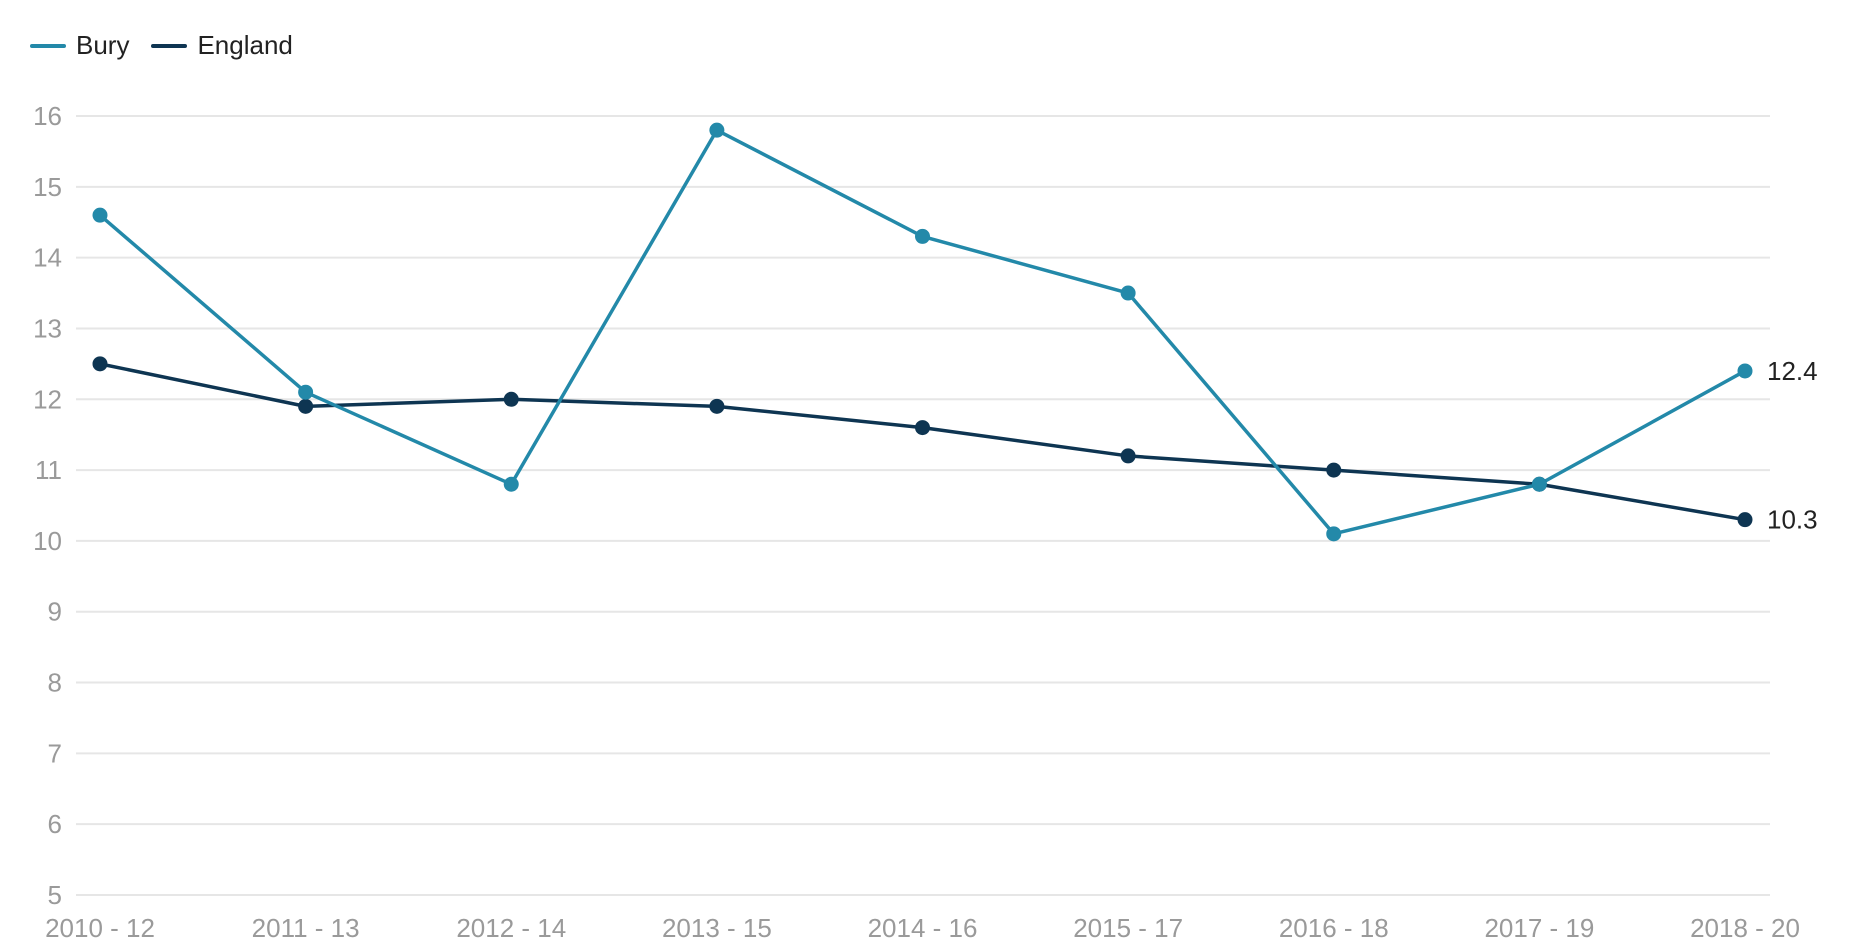 The width and height of the screenshot is (1854, 945). I want to click on y-tick-label: 10, so click(47, 541).